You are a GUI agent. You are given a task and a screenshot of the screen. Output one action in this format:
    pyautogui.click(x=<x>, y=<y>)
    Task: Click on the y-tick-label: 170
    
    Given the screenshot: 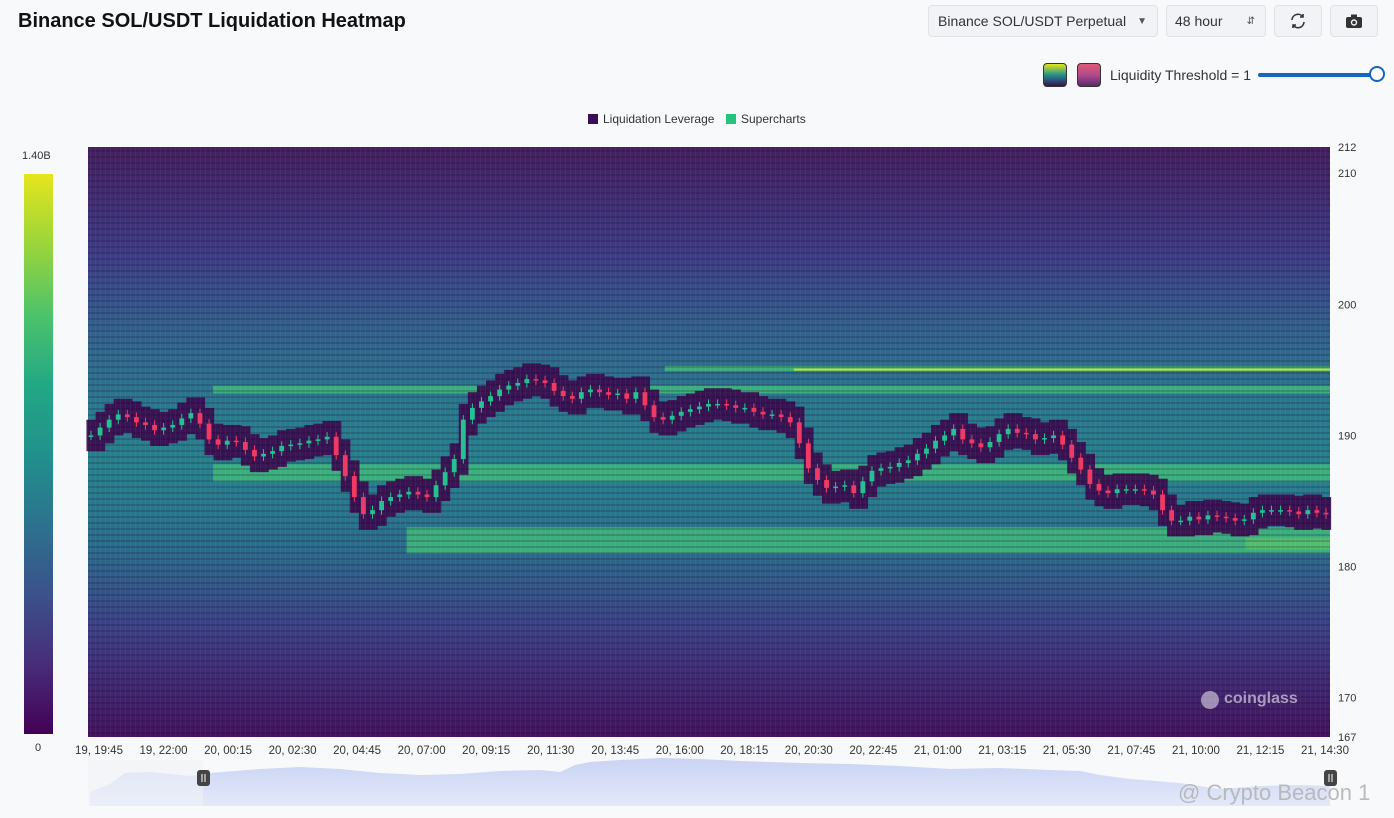 What is the action you would take?
    pyautogui.click(x=1347, y=699)
    